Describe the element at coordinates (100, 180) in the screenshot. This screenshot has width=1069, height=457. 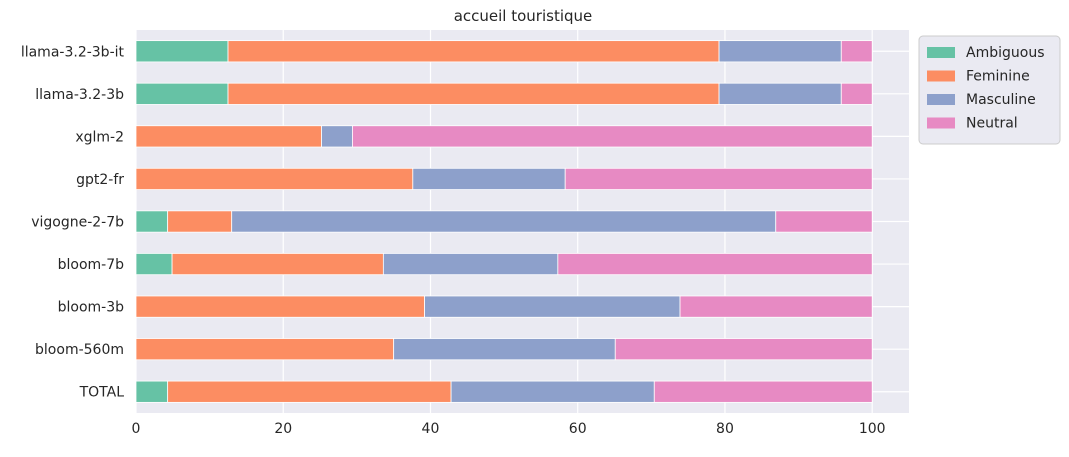
I see `y-tick-label: gpt2-fr` at that location.